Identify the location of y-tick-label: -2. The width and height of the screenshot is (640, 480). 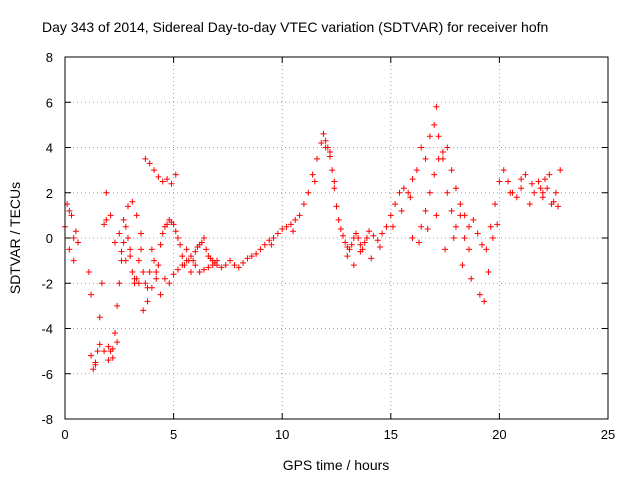
(47, 283).